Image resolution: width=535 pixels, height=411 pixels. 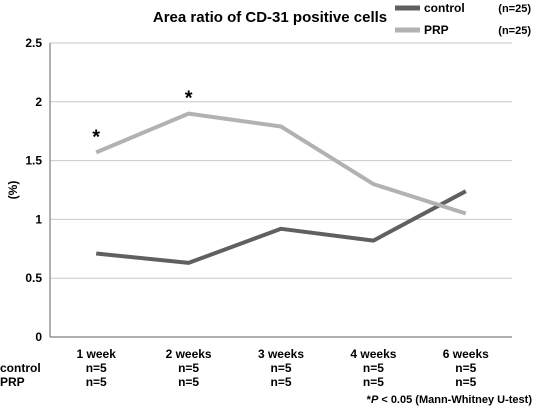 What do you see at coordinates (142, 118) in the screenshot?
I see `significance-markers: **` at bounding box center [142, 118].